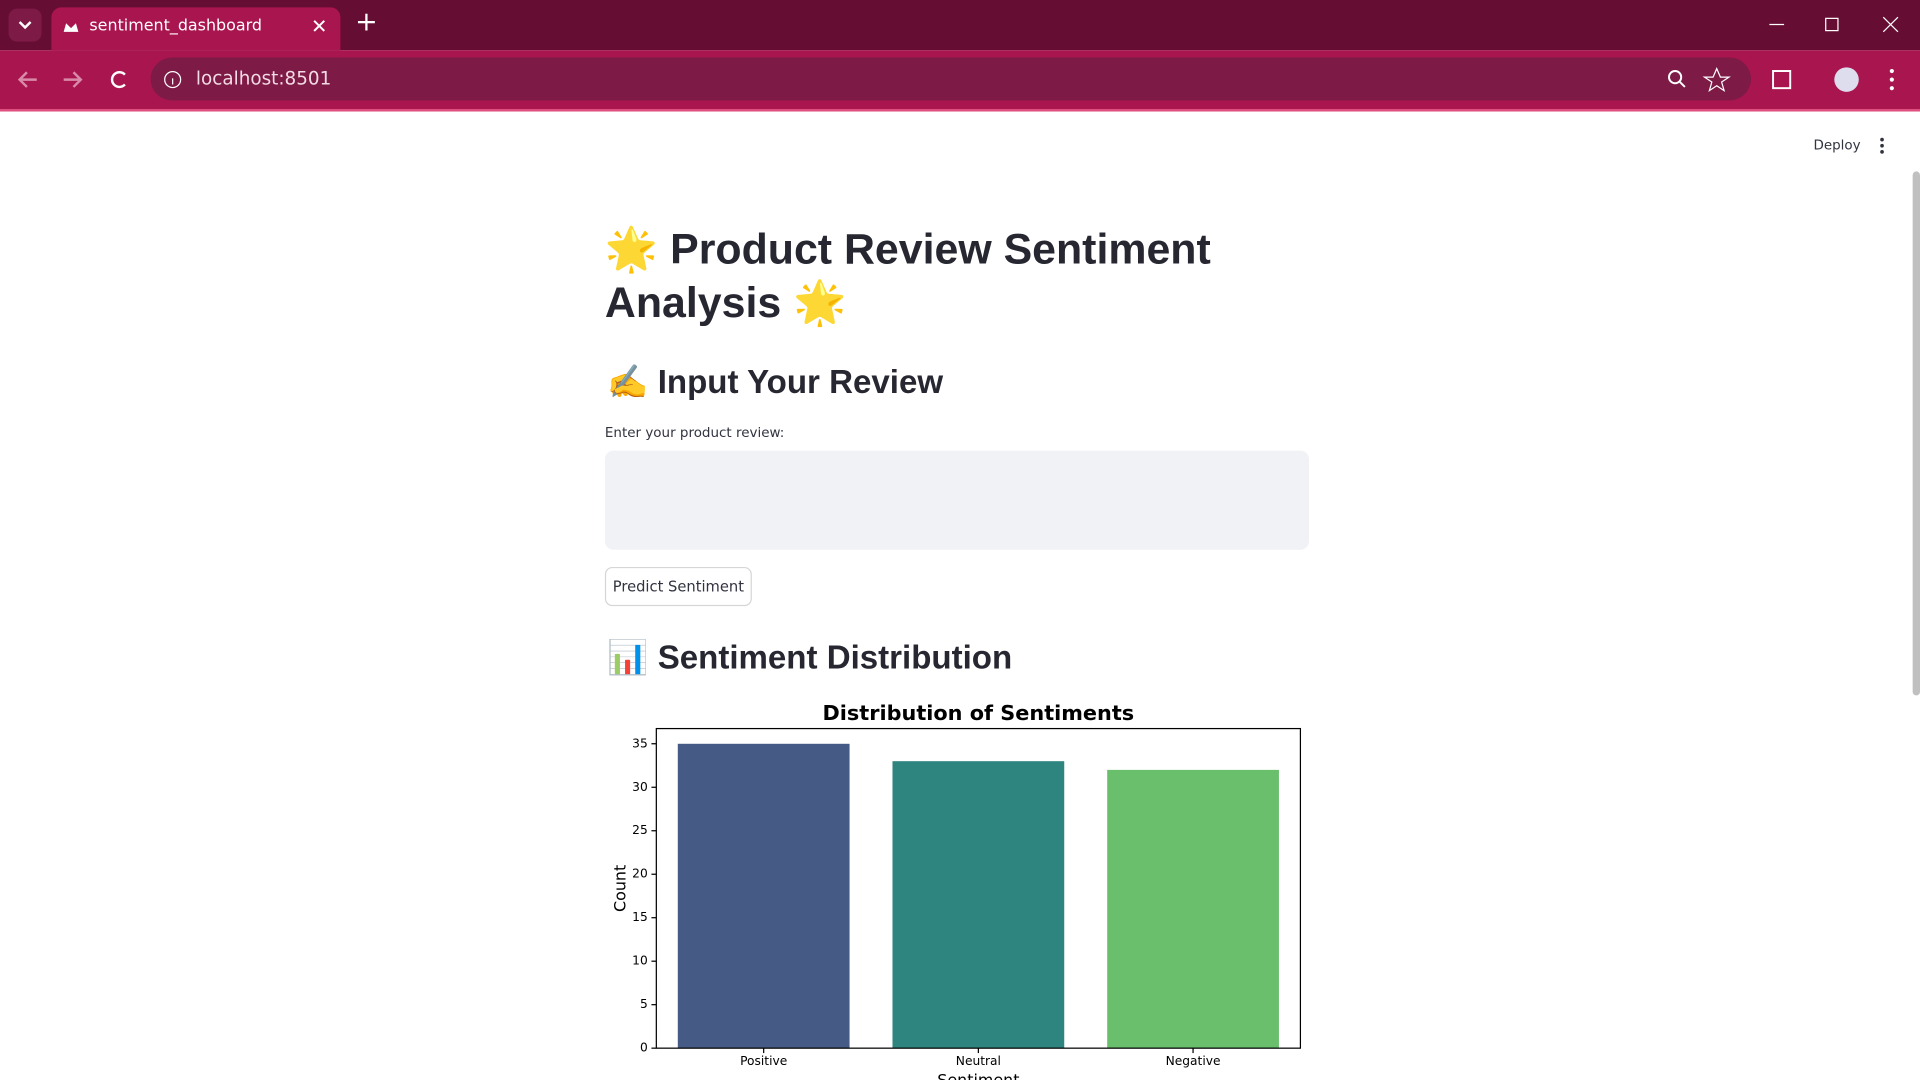  Describe the element at coordinates (644, 1004) in the screenshot. I see `y-tick-label: 5` at that location.